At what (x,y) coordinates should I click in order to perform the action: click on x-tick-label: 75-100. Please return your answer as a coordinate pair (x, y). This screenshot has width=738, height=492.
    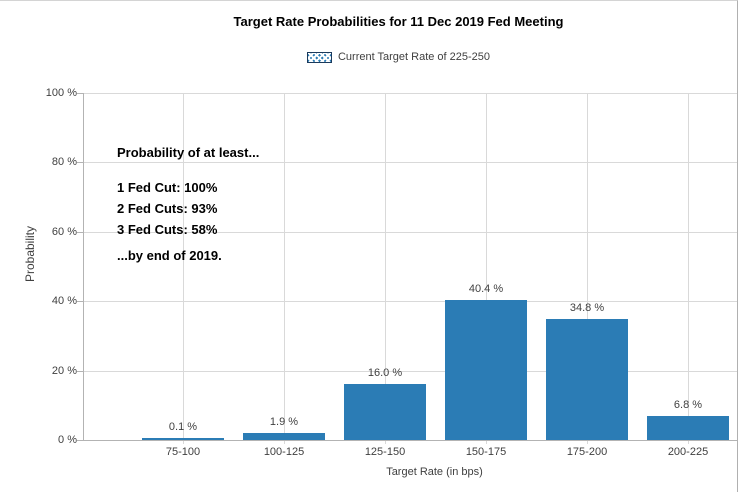
    Looking at the image, I should click on (183, 452).